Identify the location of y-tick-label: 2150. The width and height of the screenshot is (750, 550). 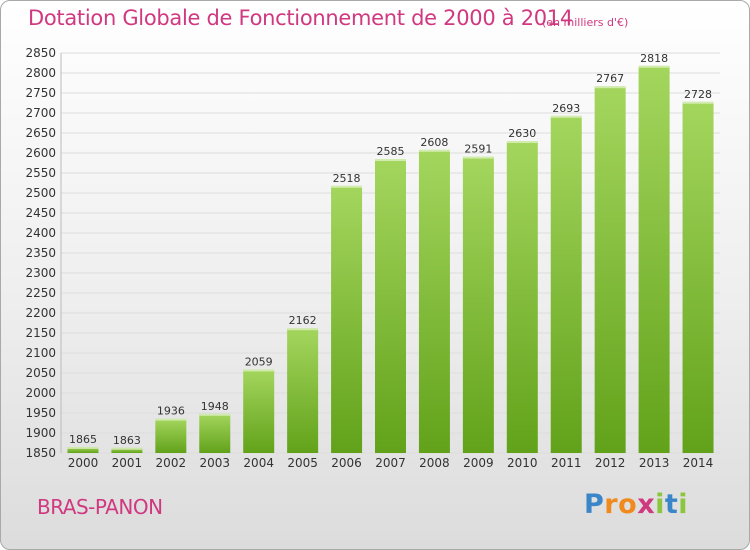
(40, 333).